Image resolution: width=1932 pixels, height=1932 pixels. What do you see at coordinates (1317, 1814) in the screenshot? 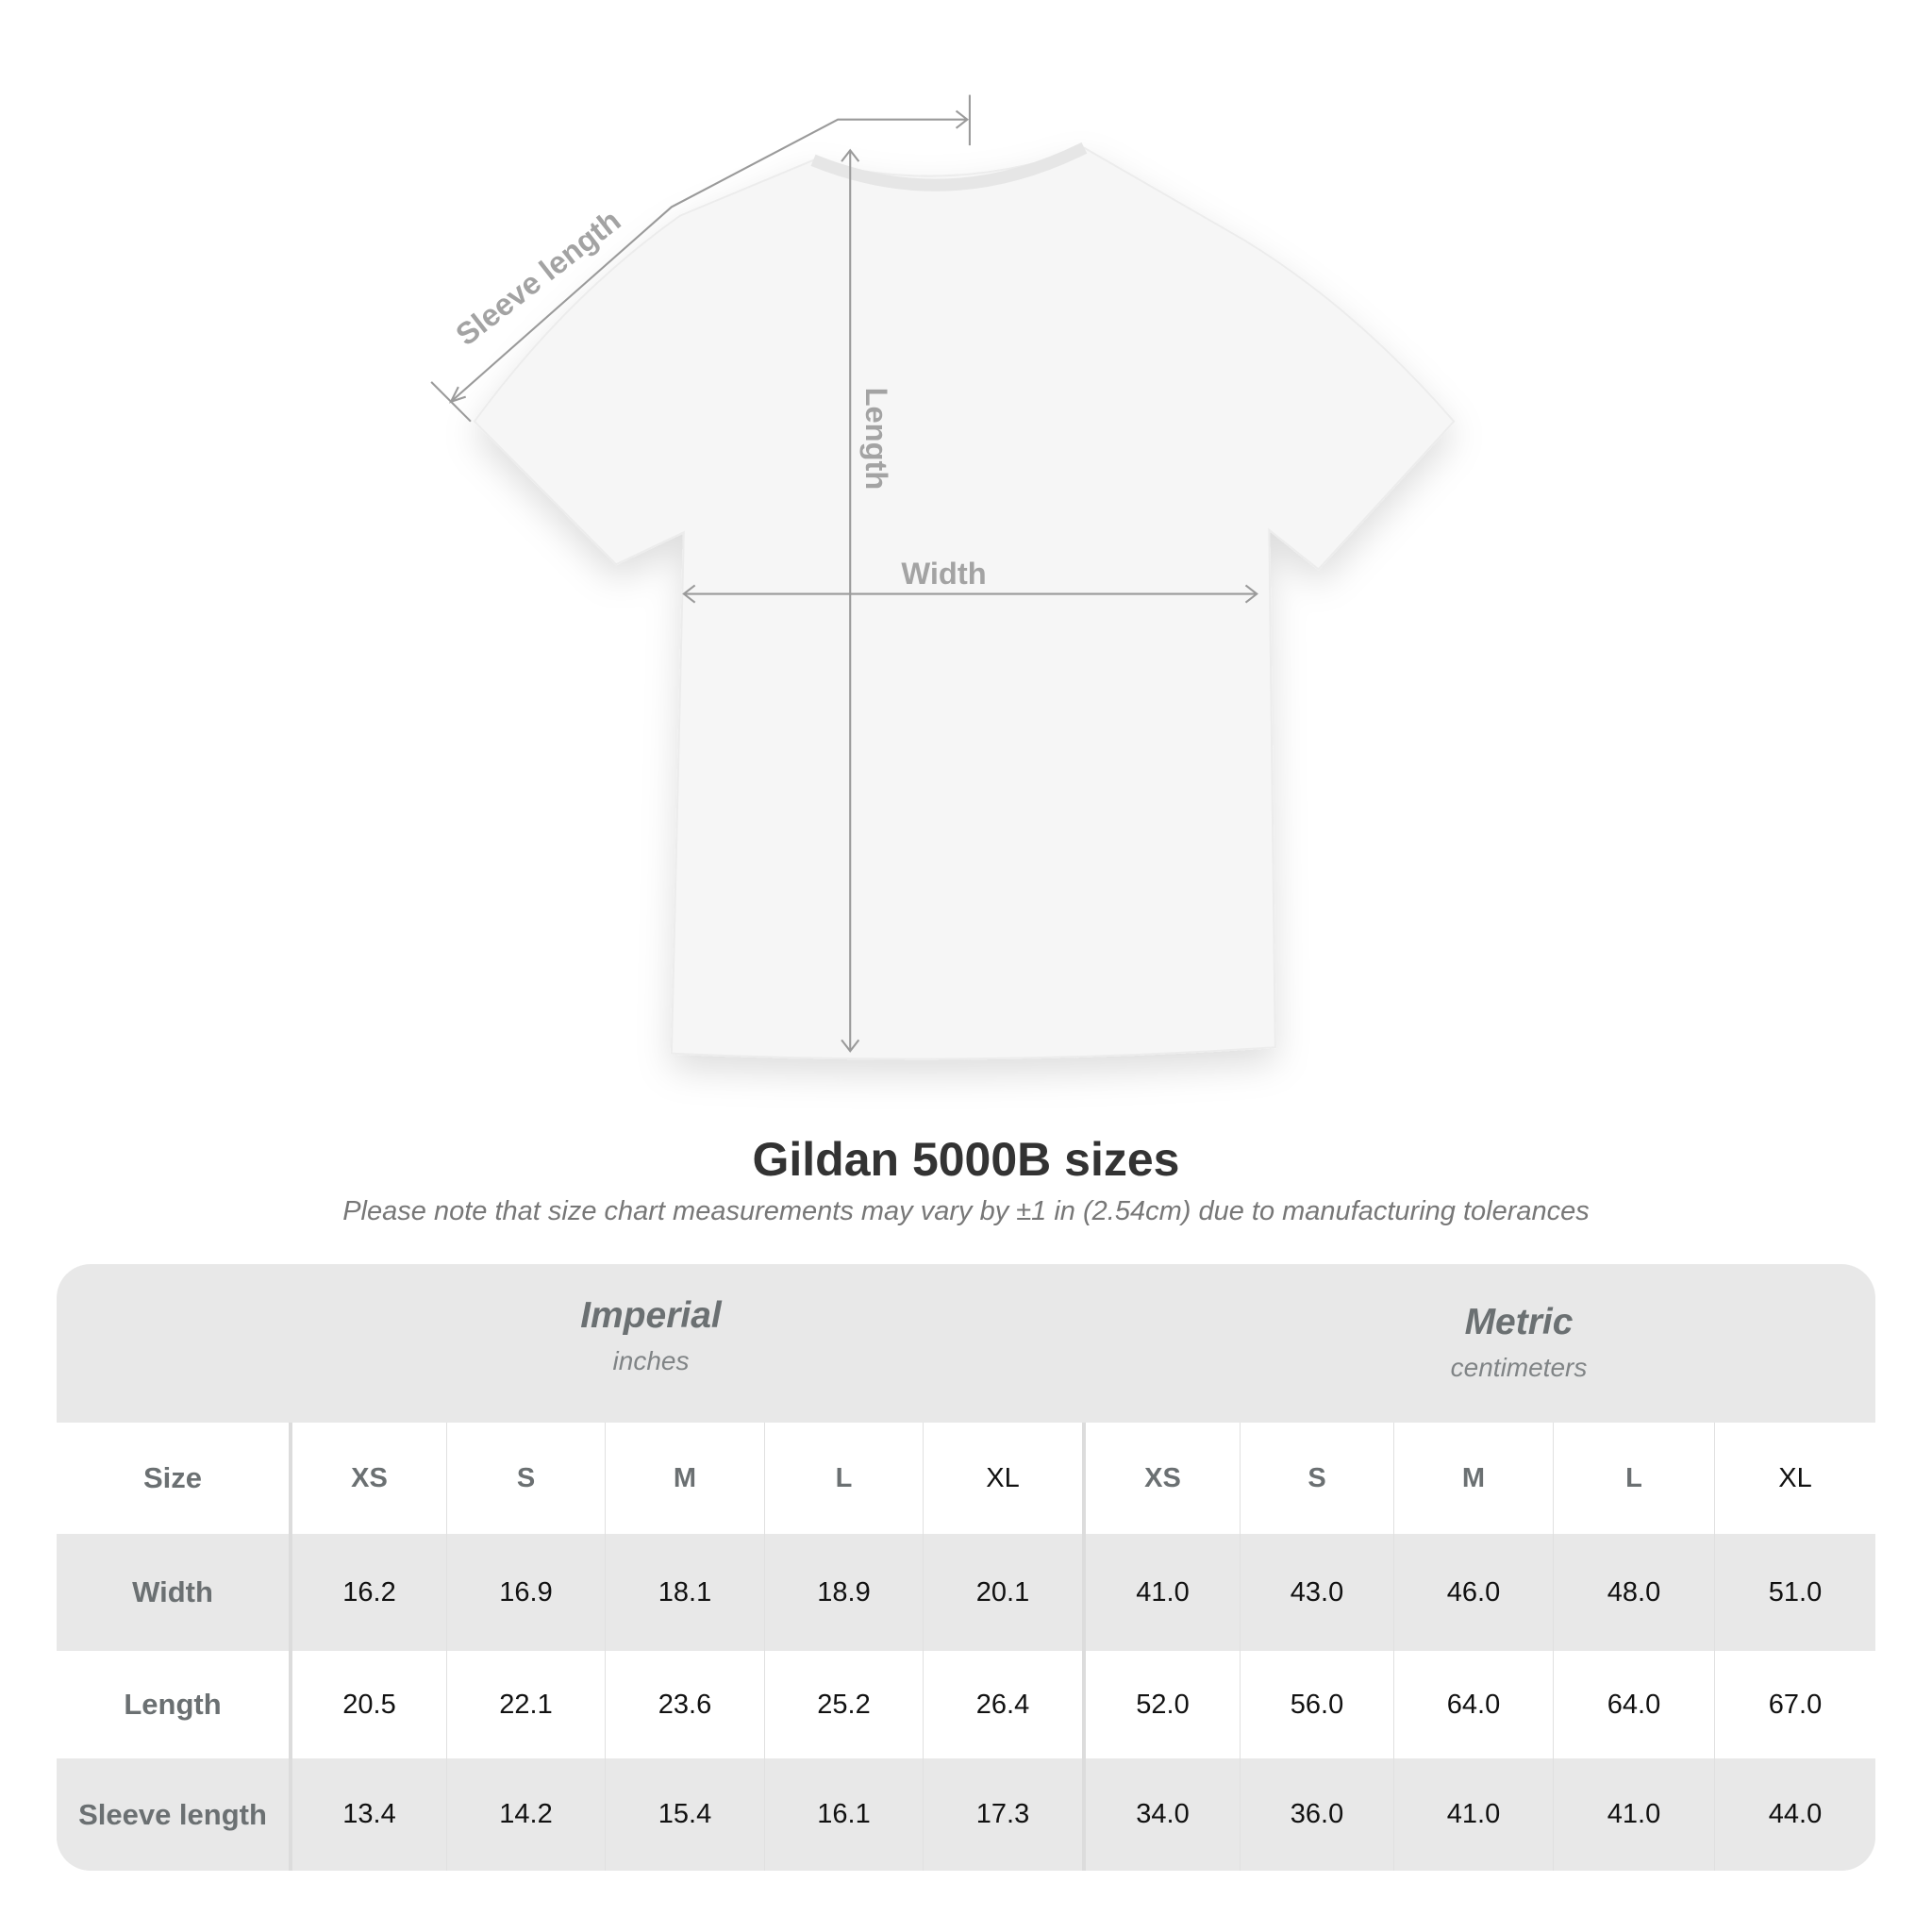
I see `metric-sleeve-length-cell: 36.0` at bounding box center [1317, 1814].